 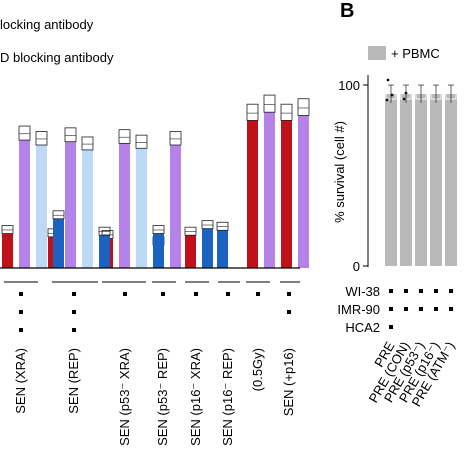 What do you see at coordinates (347, 11) in the screenshot?
I see `panel-label-b: B` at bounding box center [347, 11].